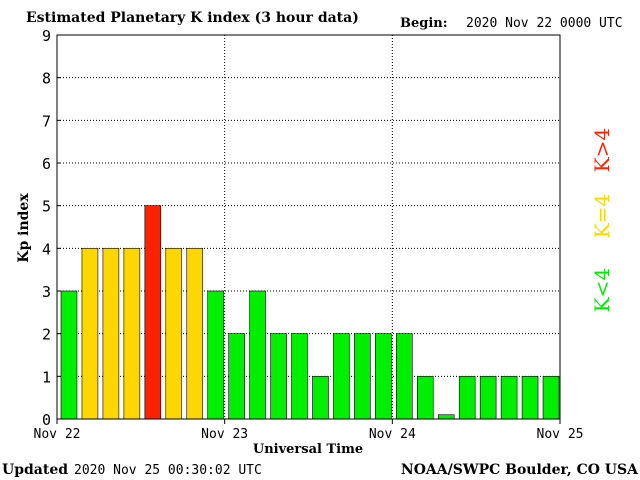 The width and height of the screenshot is (640, 480). Describe the element at coordinates (308, 449) in the screenshot. I see `x-axis-label: Universal Time` at that location.